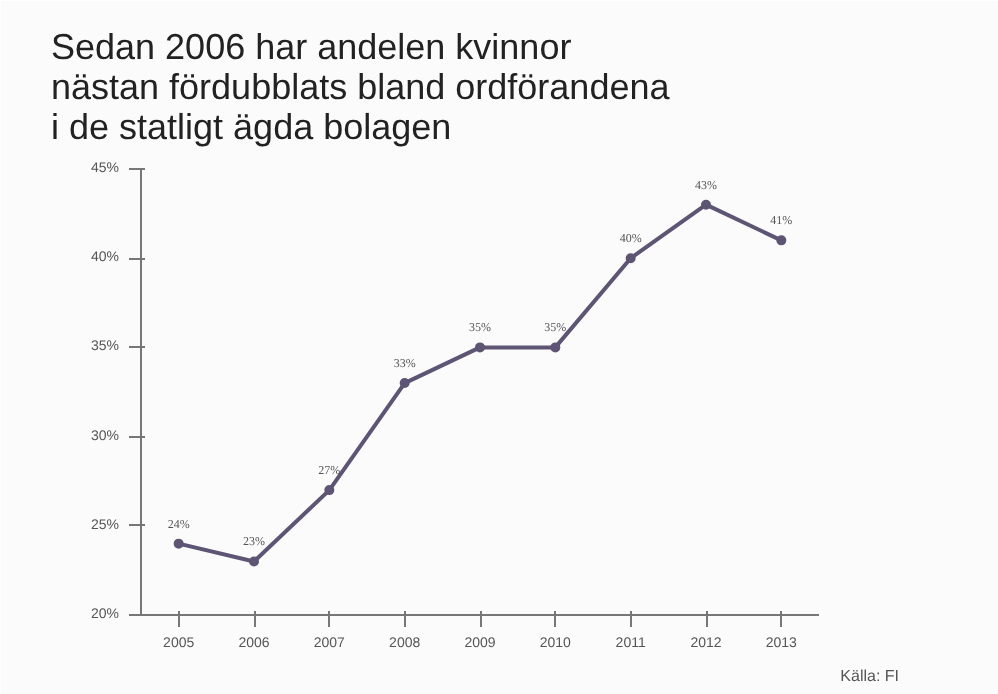 The width and height of the screenshot is (998, 694). I want to click on chart-title: Sedan 2006 har andelen kvinnor nästan fördubblats bland ordförandena i de statligt ägda bolagen, so click(361, 87).